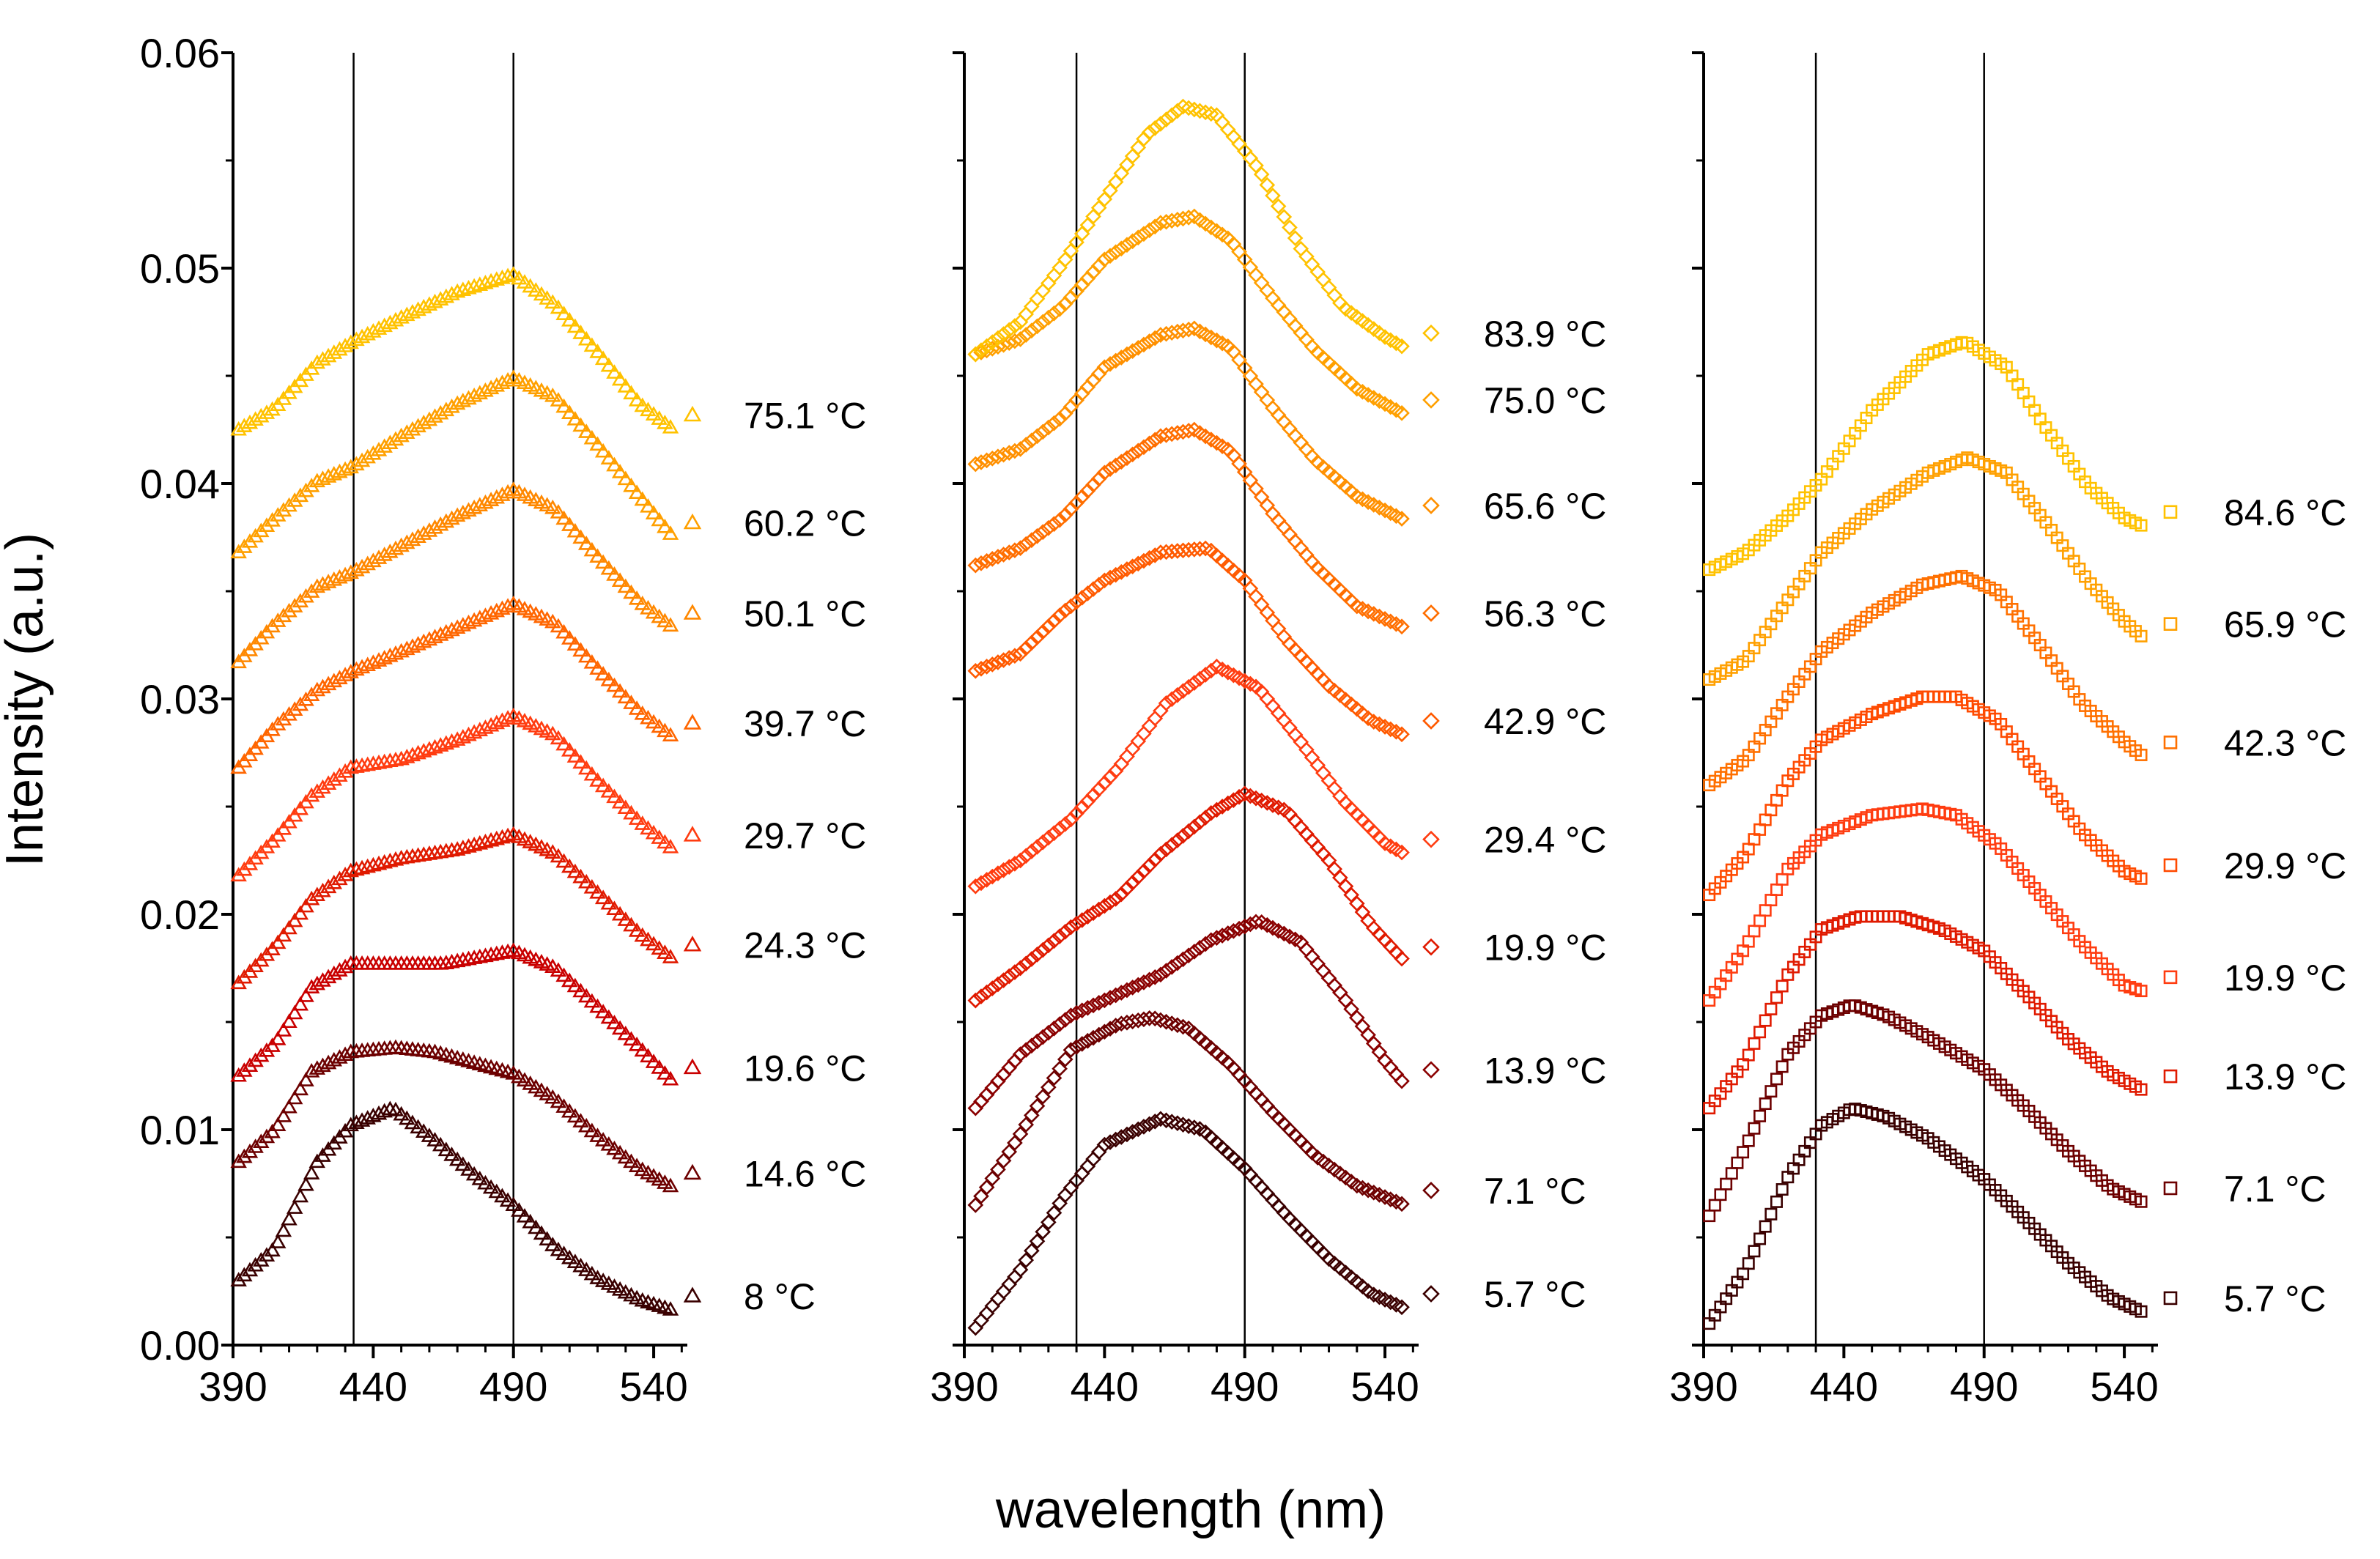  What do you see at coordinates (1286, 423) in the screenshot?
I see `series-8: 65.6 °C` at bounding box center [1286, 423].